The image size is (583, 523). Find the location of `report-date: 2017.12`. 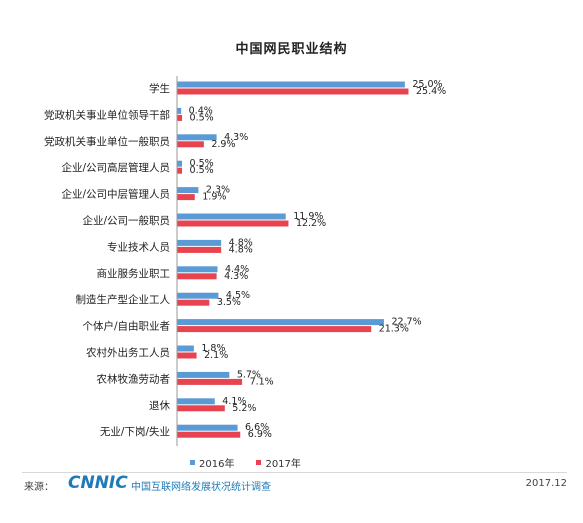

report-date: 2017.12 is located at coordinates (546, 483).